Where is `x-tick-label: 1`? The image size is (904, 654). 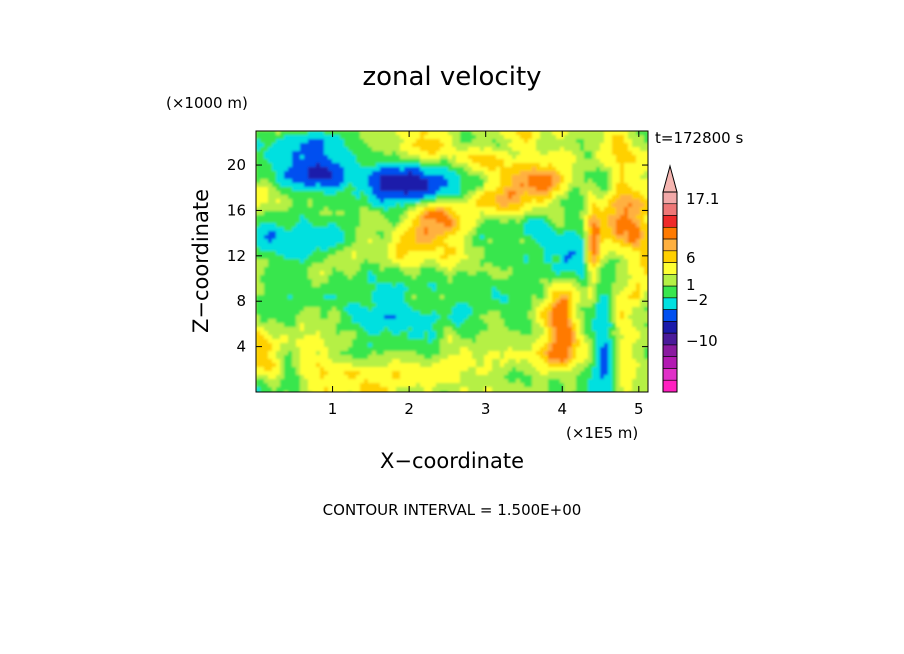
x-tick-label: 1 is located at coordinates (333, 409).